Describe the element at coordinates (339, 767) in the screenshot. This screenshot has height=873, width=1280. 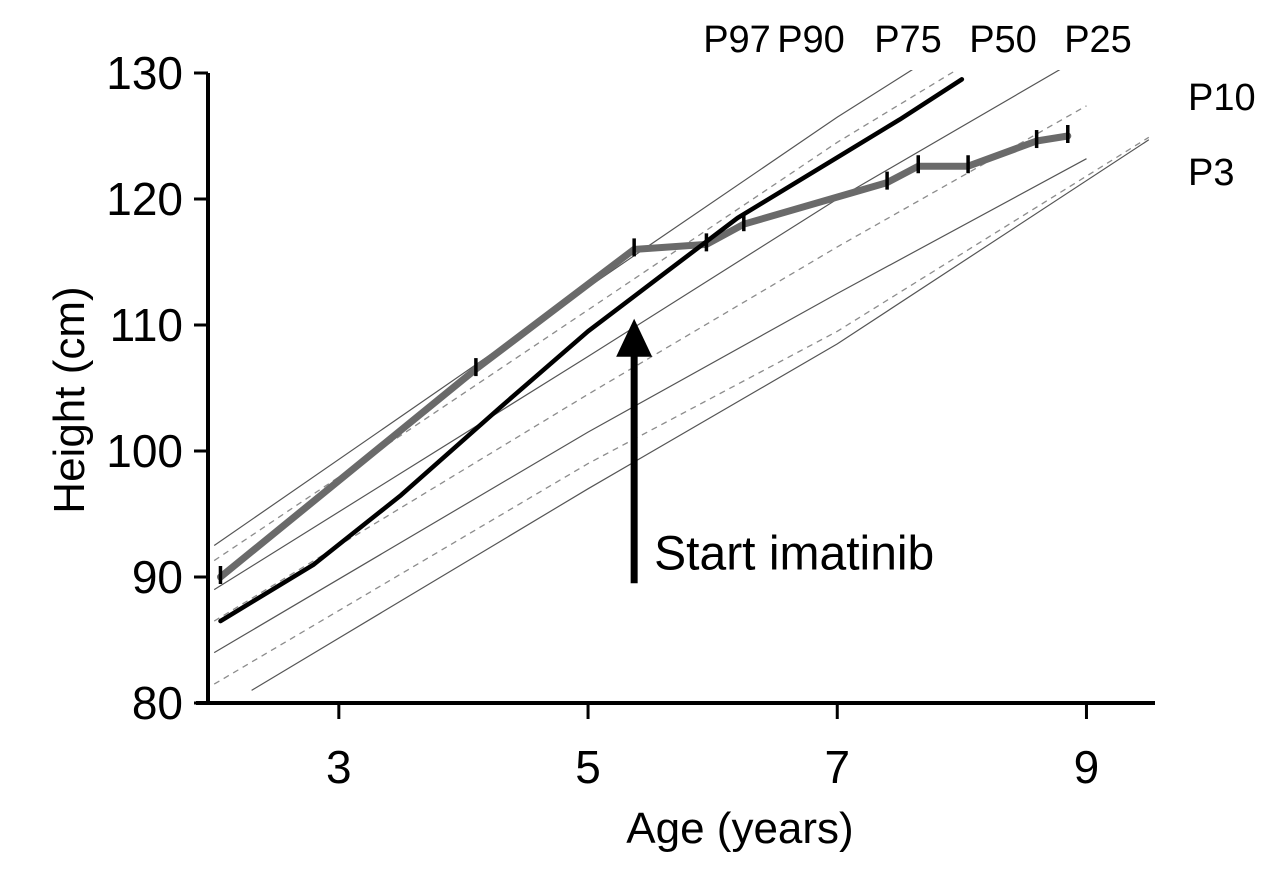
I see `x-tick-label: 3` at that location.